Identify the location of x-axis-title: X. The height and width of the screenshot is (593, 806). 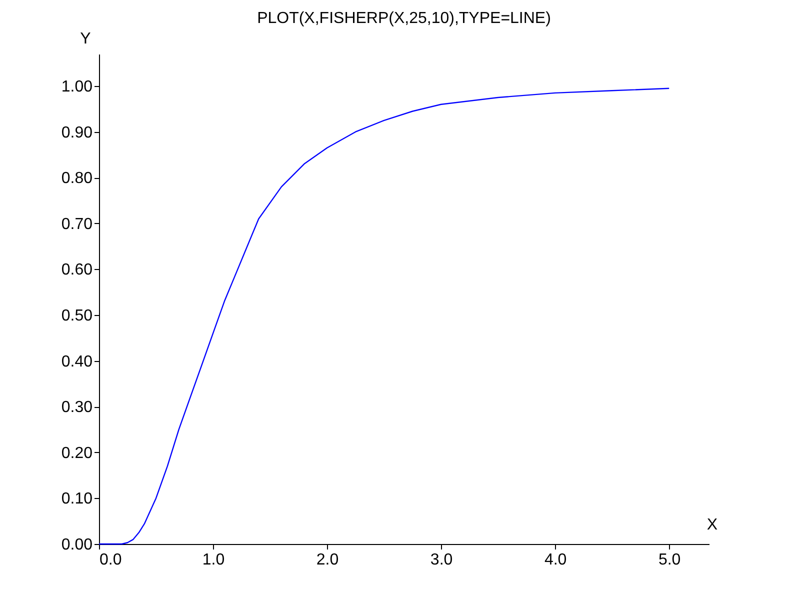
(712, 525).